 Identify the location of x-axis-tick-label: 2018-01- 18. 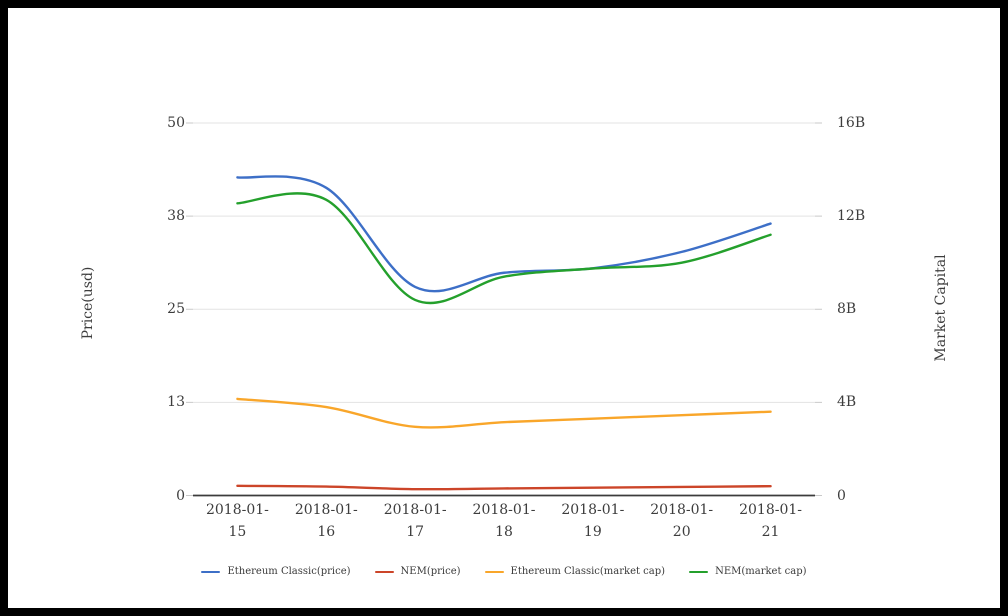
(504, 521).